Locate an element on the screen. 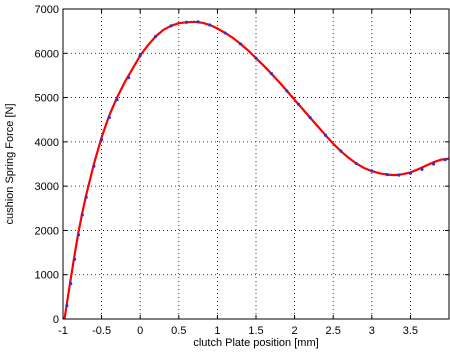 The width and height of the screenshot is (450, 354). y-tick-label: 4000 is located at coordinates (47, 143).